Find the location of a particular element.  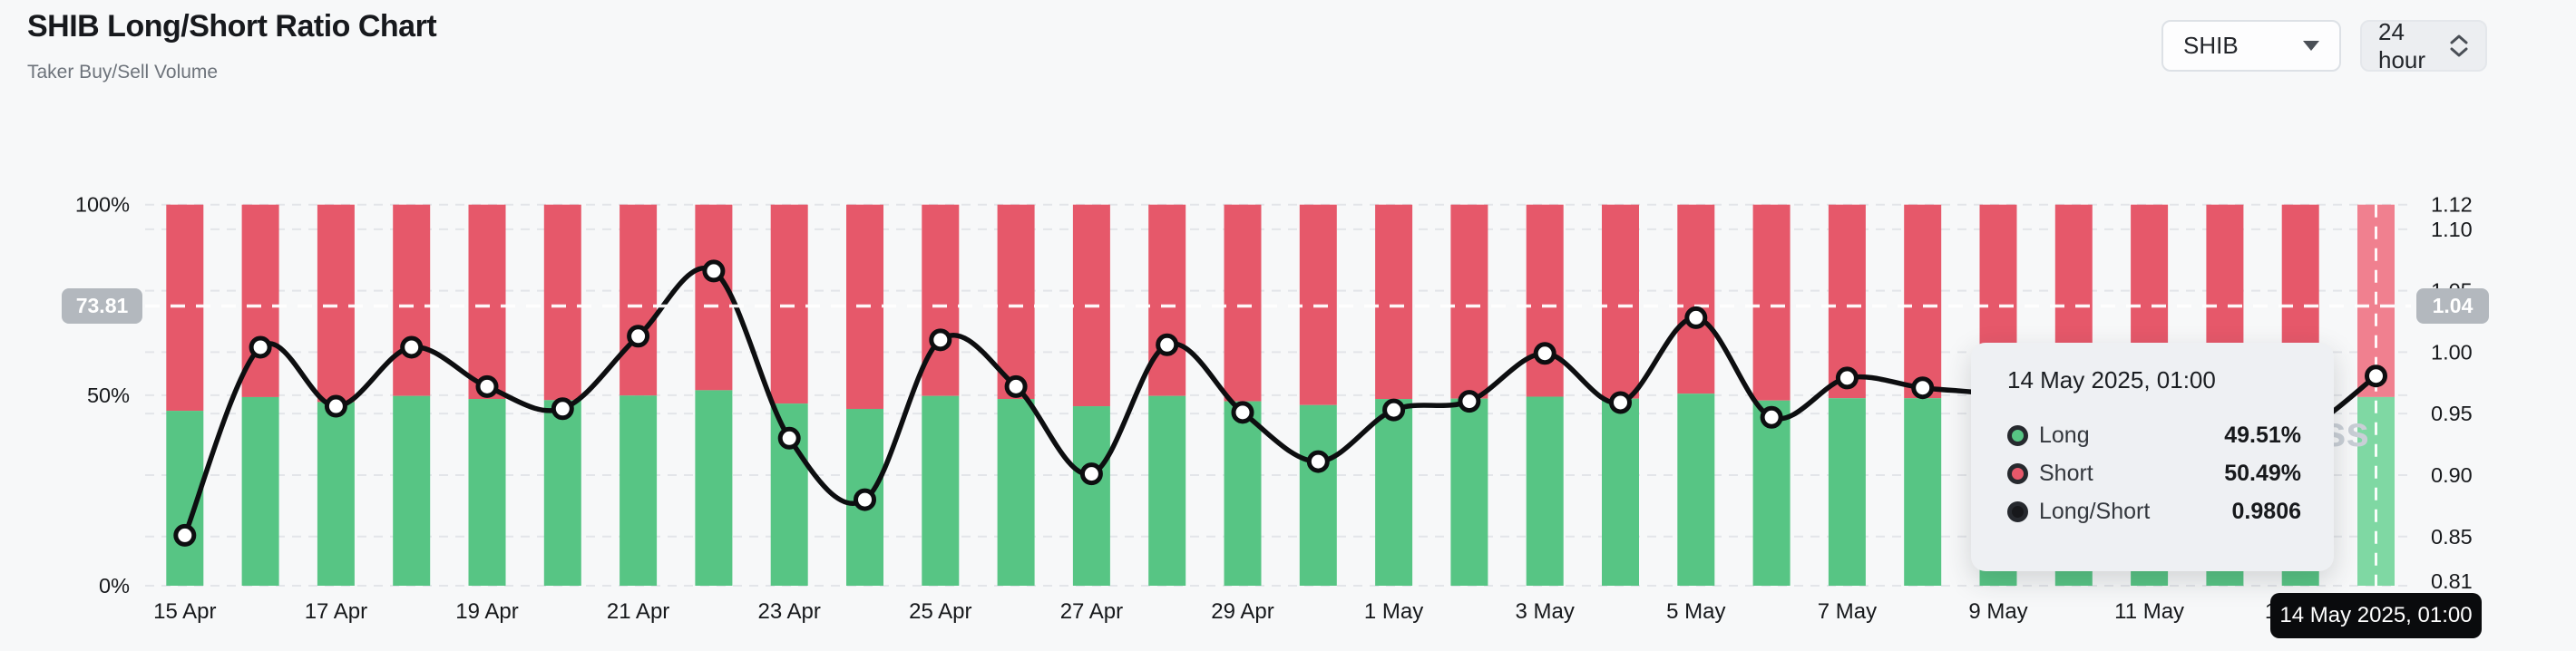

x-axis-tick: 21 Apr is located at coordinates (638, 611).